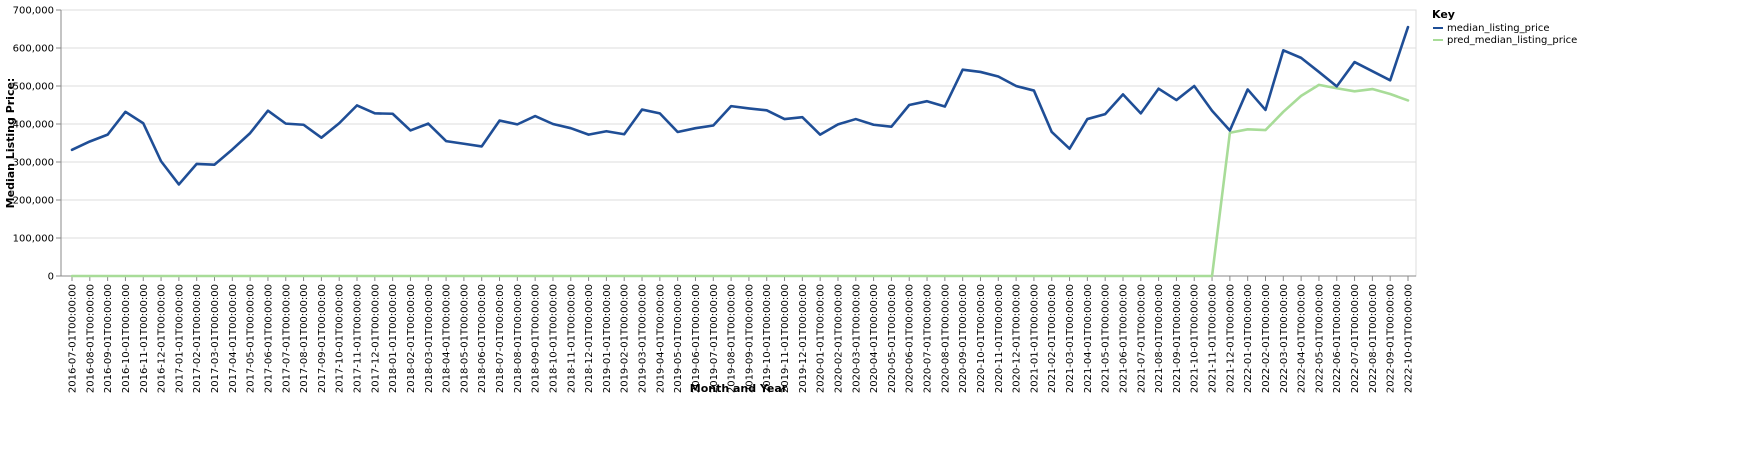  I want to click on x-tick-label: 2022-02-01T00:00:00, so click(1266, 338).